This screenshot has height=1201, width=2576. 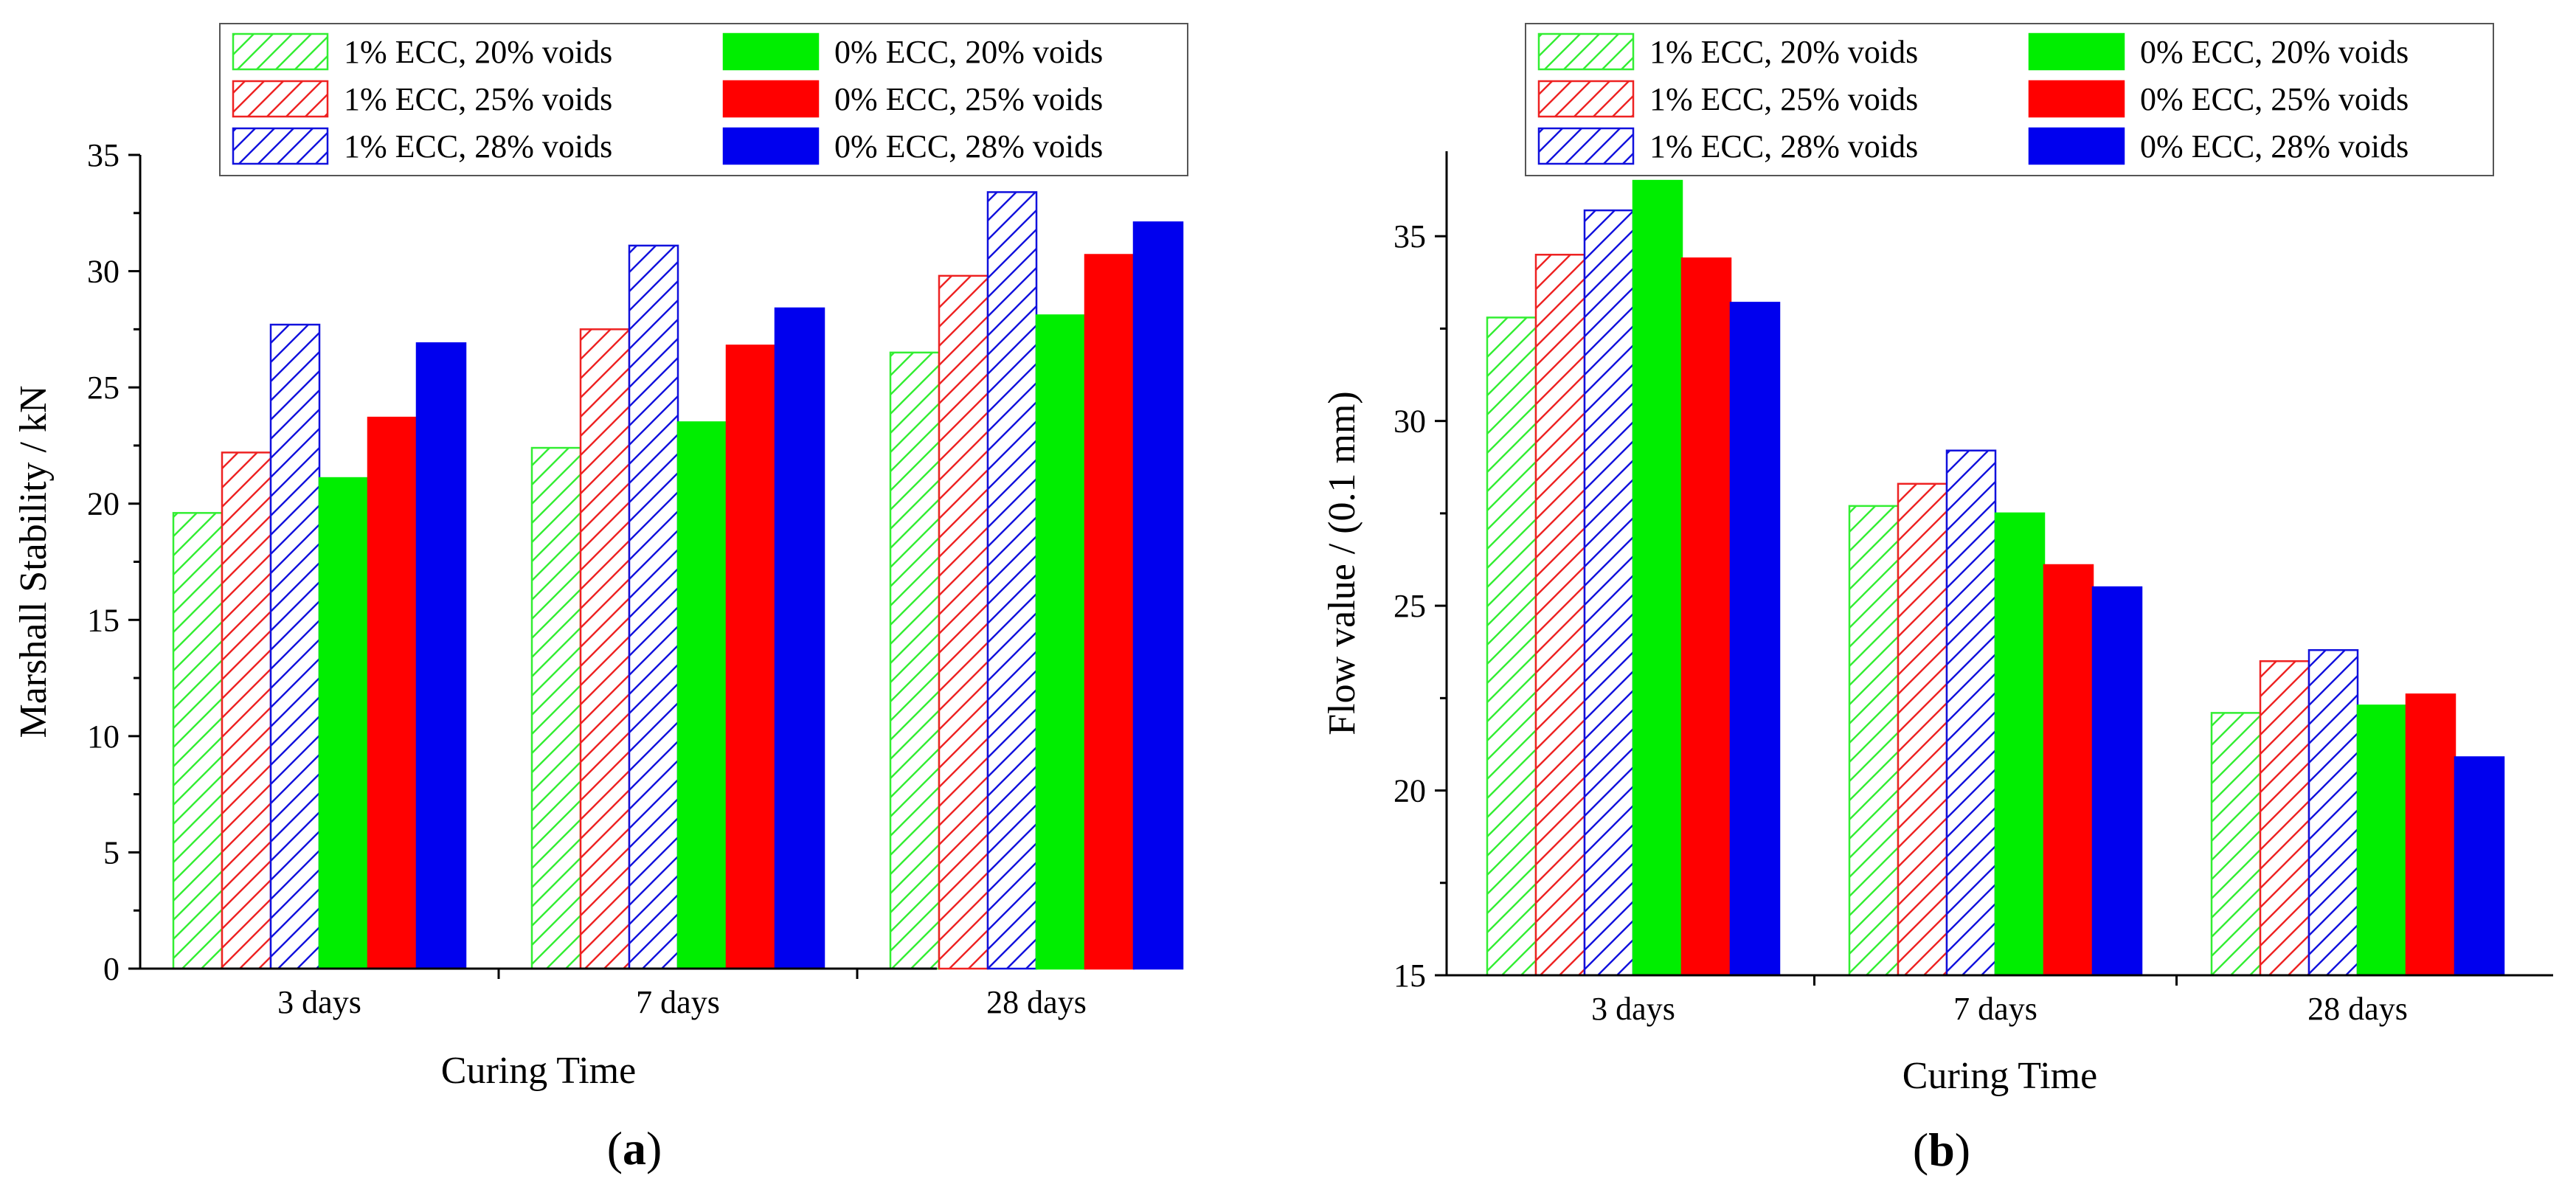 I want to click on y-tick-label: 5, so click(x=112, y=852).